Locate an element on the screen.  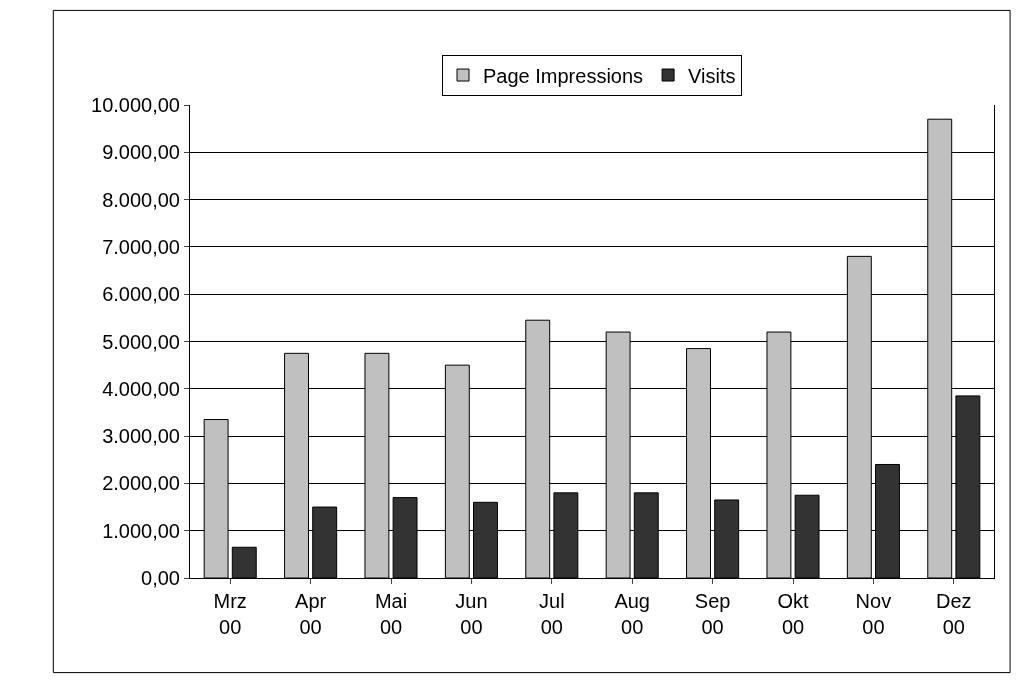
x-tick-label: Okt 00 is located at coordinates (793, 614).